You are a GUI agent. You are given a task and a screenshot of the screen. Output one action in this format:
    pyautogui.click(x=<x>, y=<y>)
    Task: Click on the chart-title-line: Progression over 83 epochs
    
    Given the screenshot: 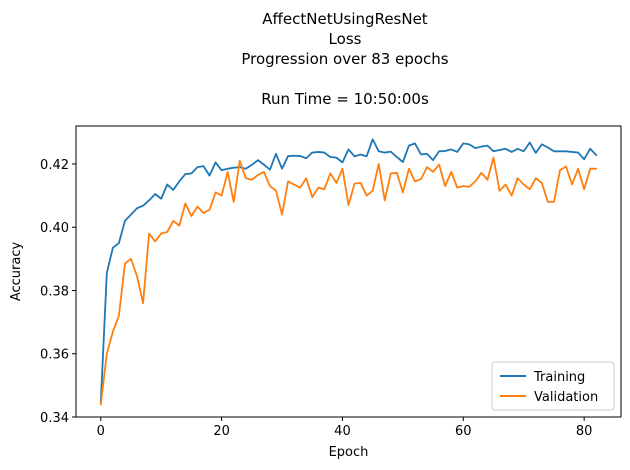 What is the action you would take?
    pyautogui.click(x=344, y=59)
    